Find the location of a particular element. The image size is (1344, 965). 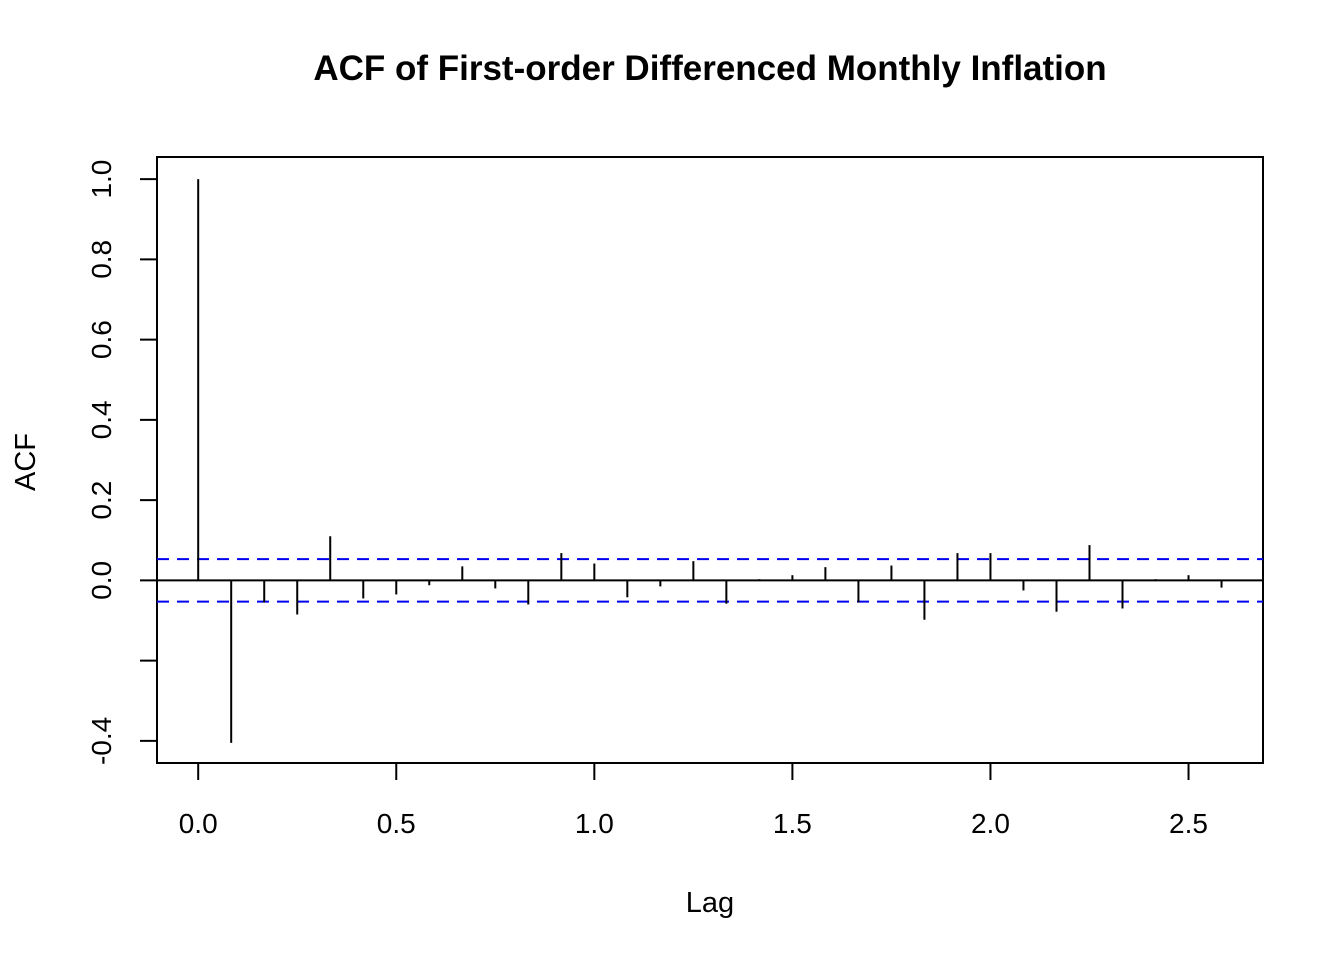

x-tick-label: 1.0 is located at coordinates (594, 823).